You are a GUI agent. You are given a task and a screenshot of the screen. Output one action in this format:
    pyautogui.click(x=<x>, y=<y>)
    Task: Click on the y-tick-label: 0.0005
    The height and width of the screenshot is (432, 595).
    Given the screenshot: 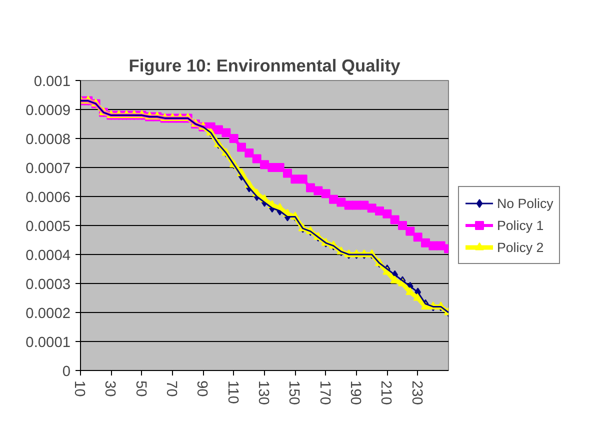 What is the action you would take?
    pyautogui.click(x=48, y=227)
    